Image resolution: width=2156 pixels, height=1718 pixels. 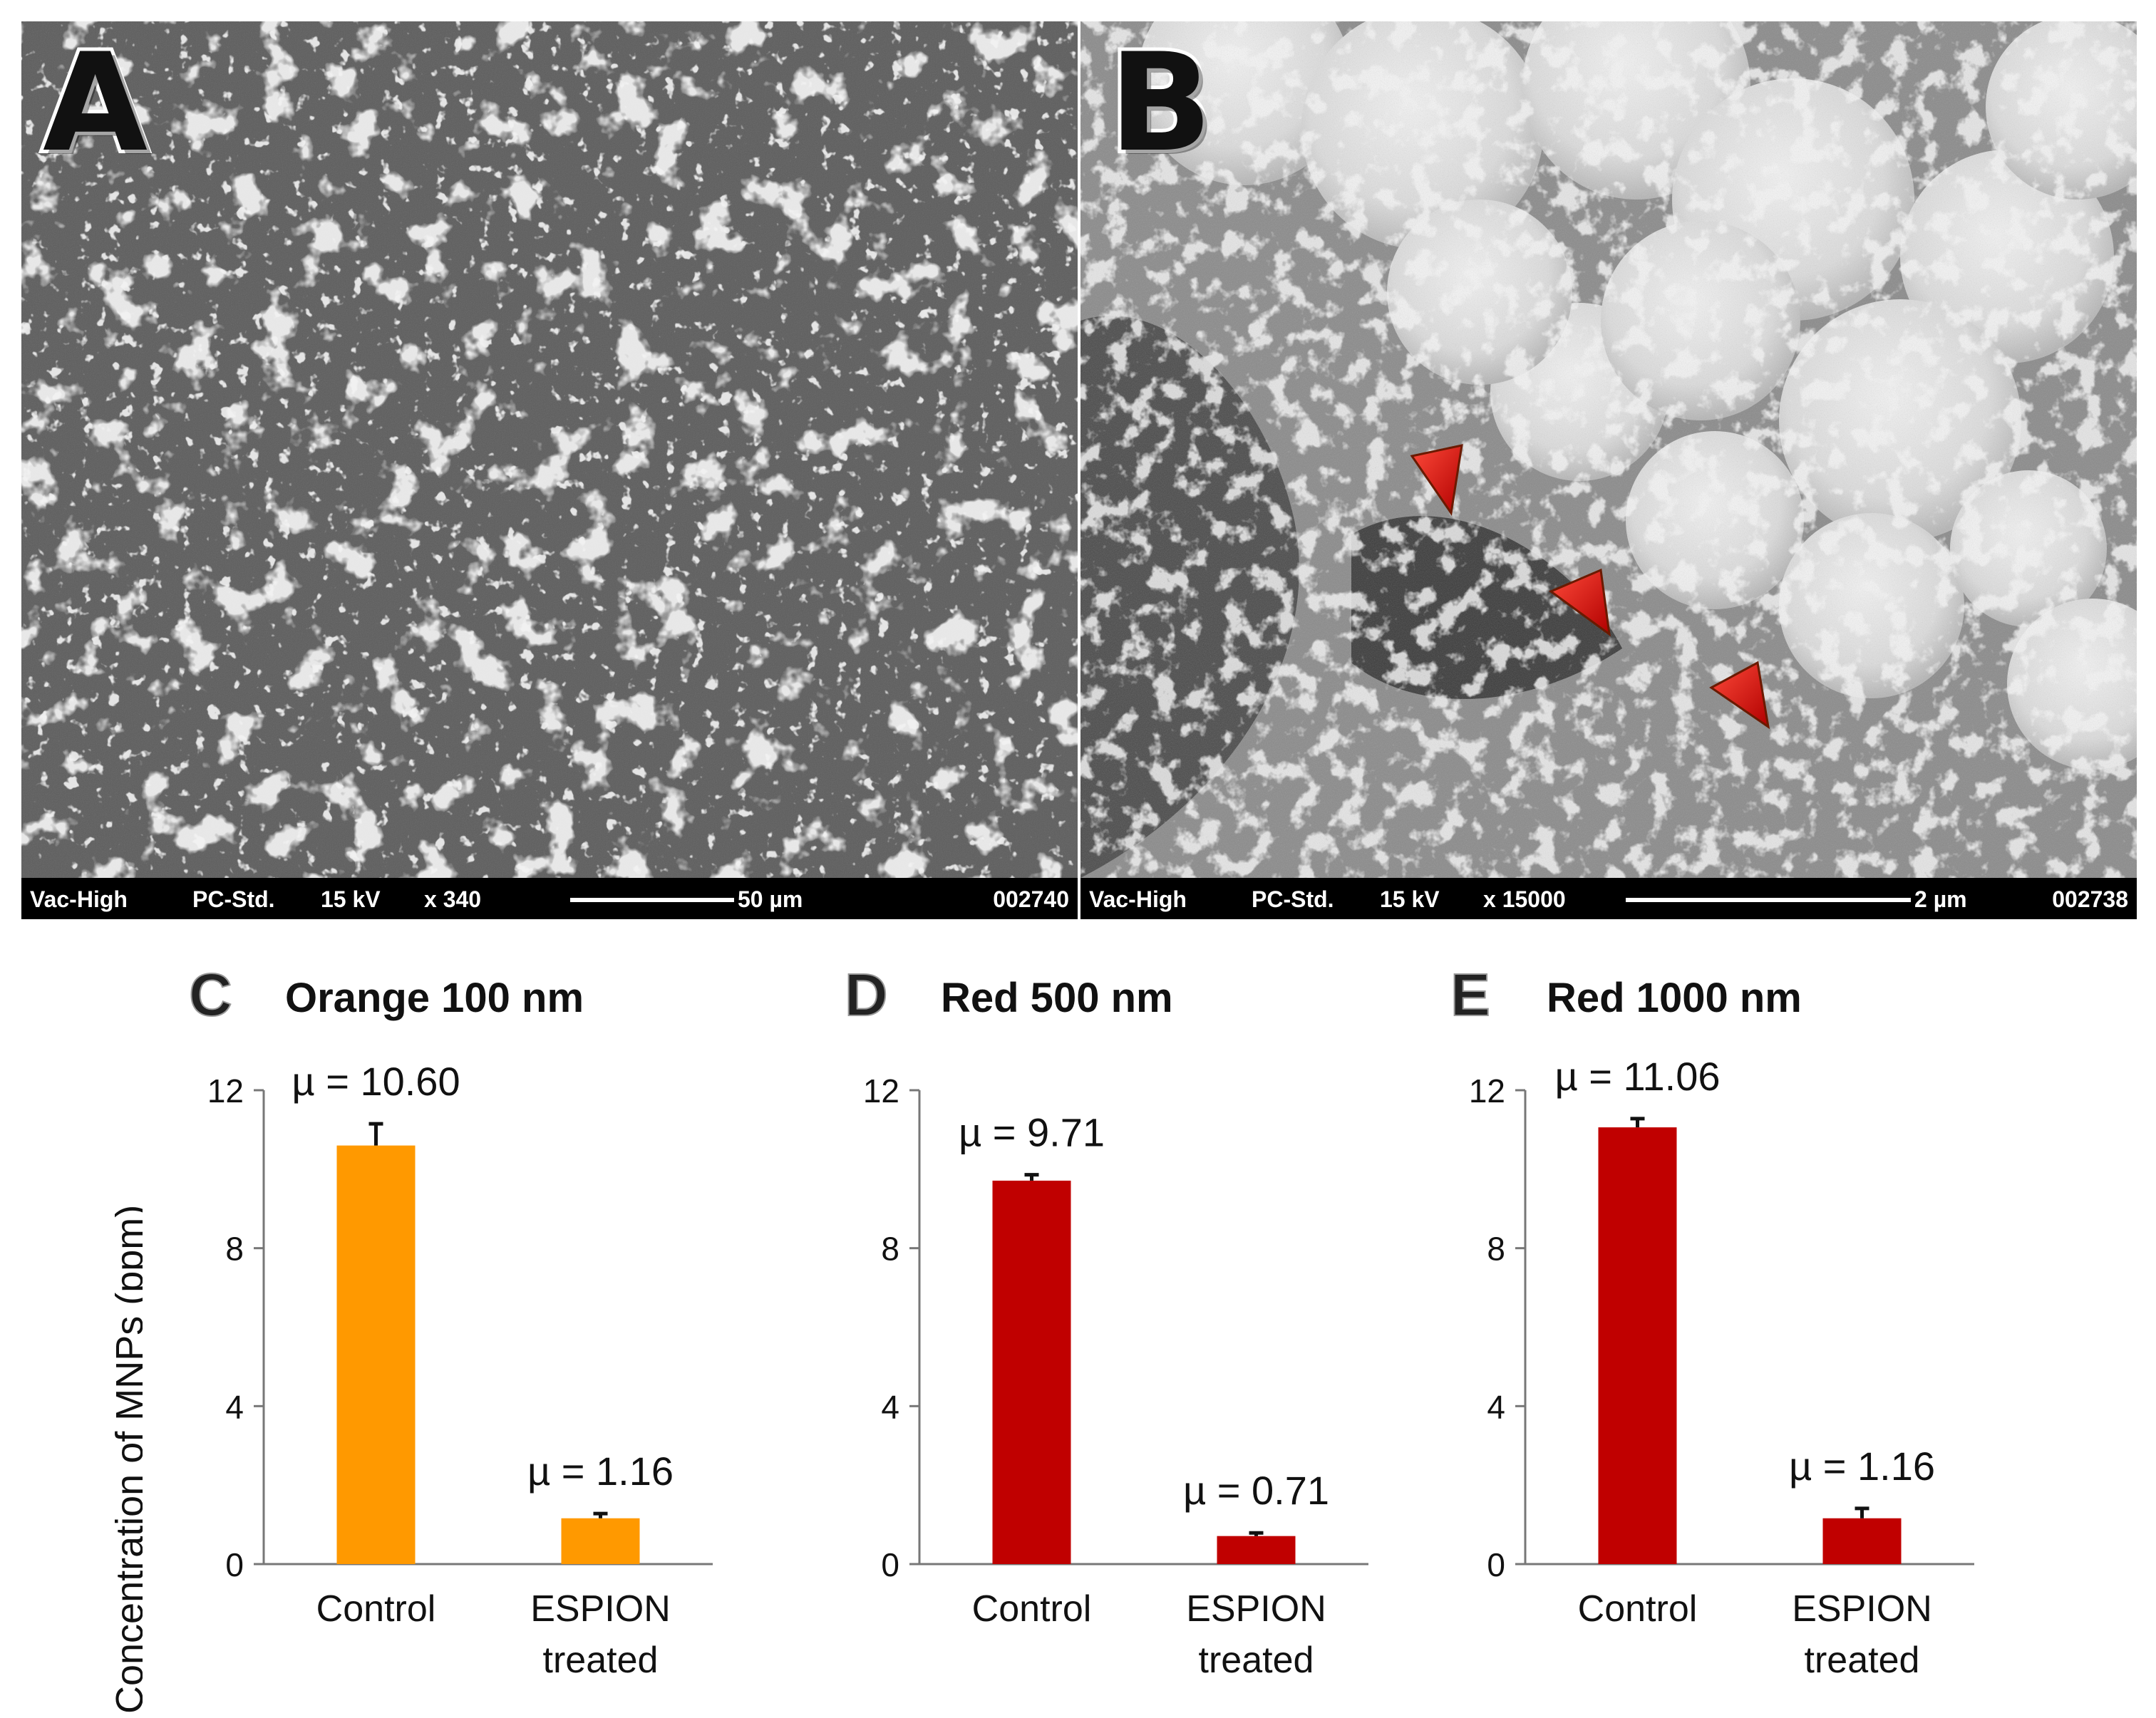 I want to click on y-axis-title: Concentration of MNPs (ppm), so click(x=126, y=1459).